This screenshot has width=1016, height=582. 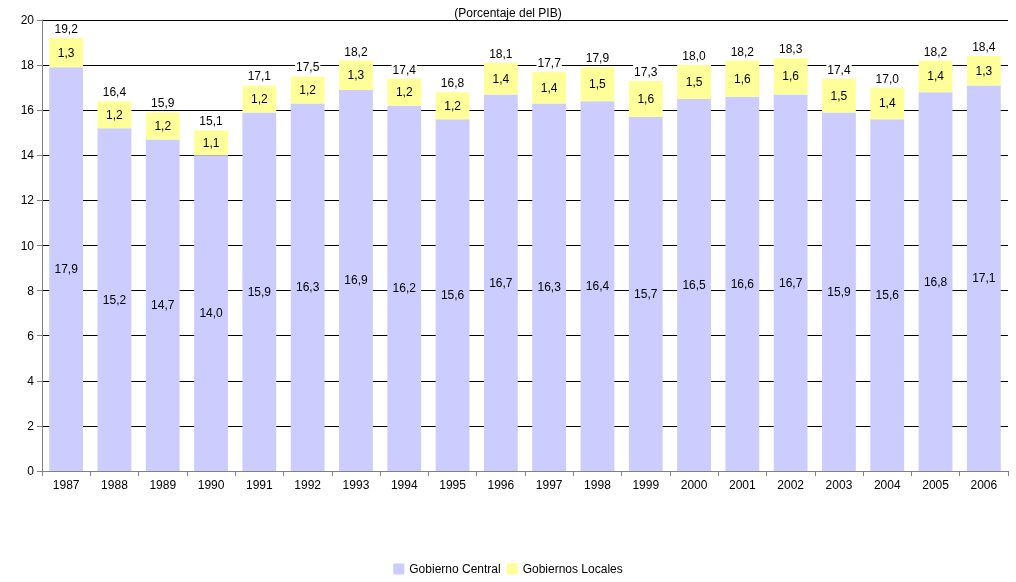 What do you see at coordinates (791, 485) in the screenshot?
I see `x-tick-label: 2002` at bounding box center [791, 485].